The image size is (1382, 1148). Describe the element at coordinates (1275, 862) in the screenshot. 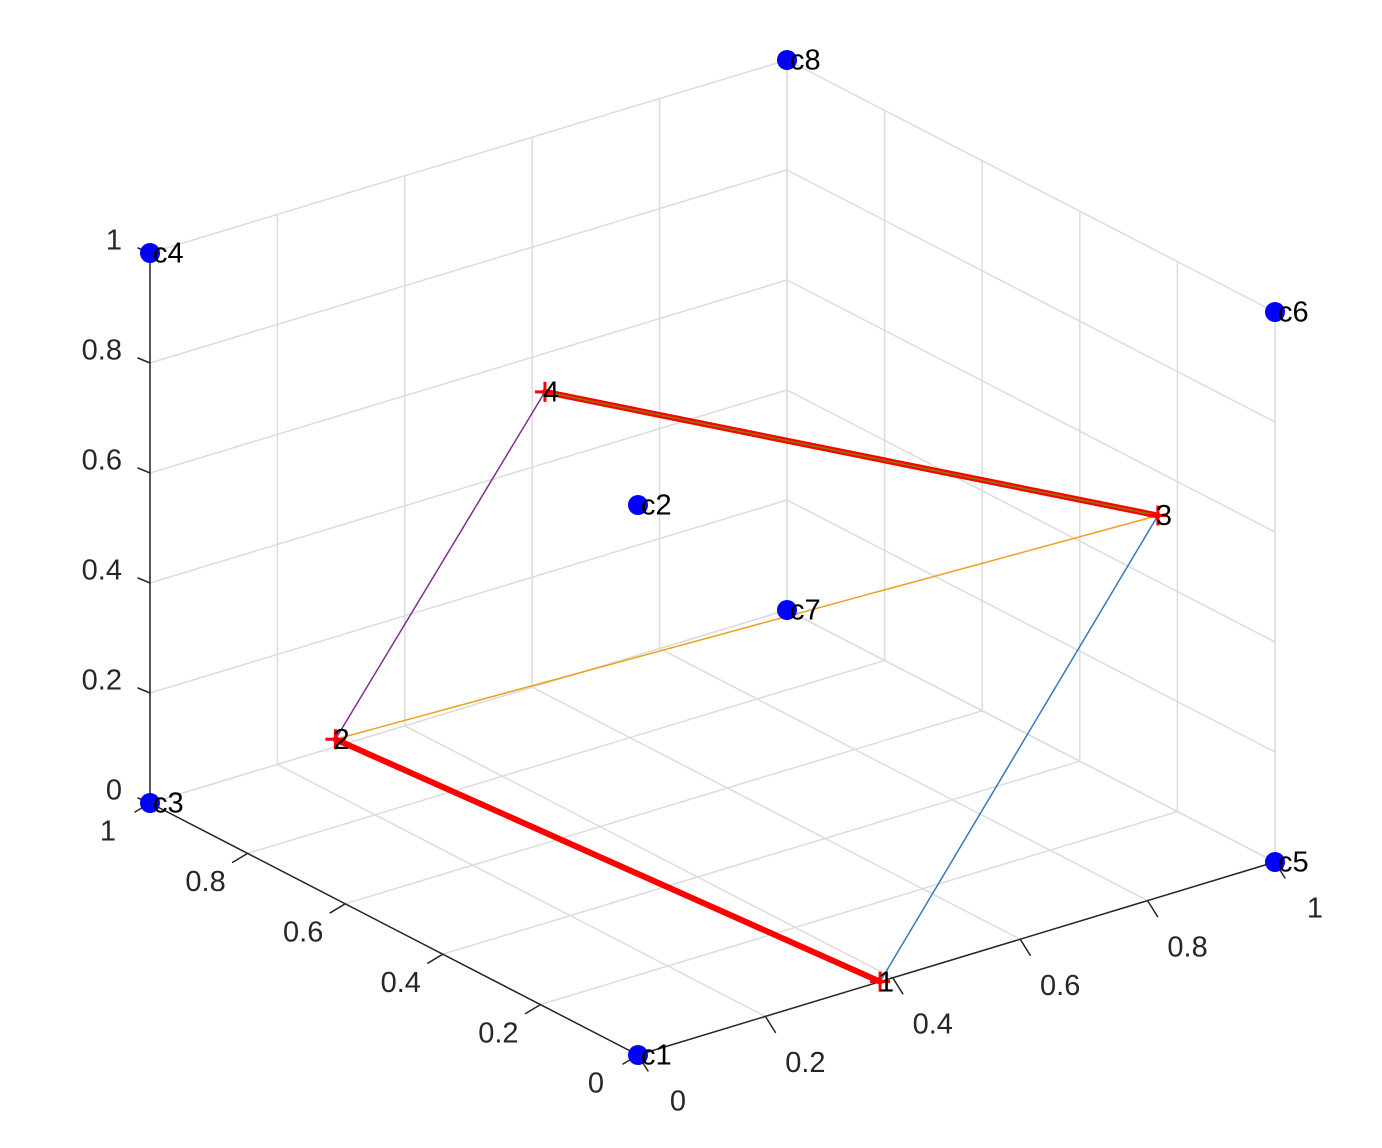

I see `corner-point-c5` at that location.